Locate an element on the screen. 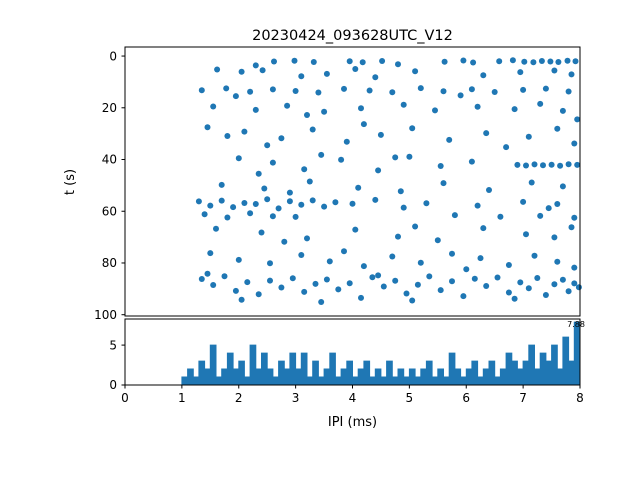  x-tick-label: 1 is located at coordinates (182, 398).